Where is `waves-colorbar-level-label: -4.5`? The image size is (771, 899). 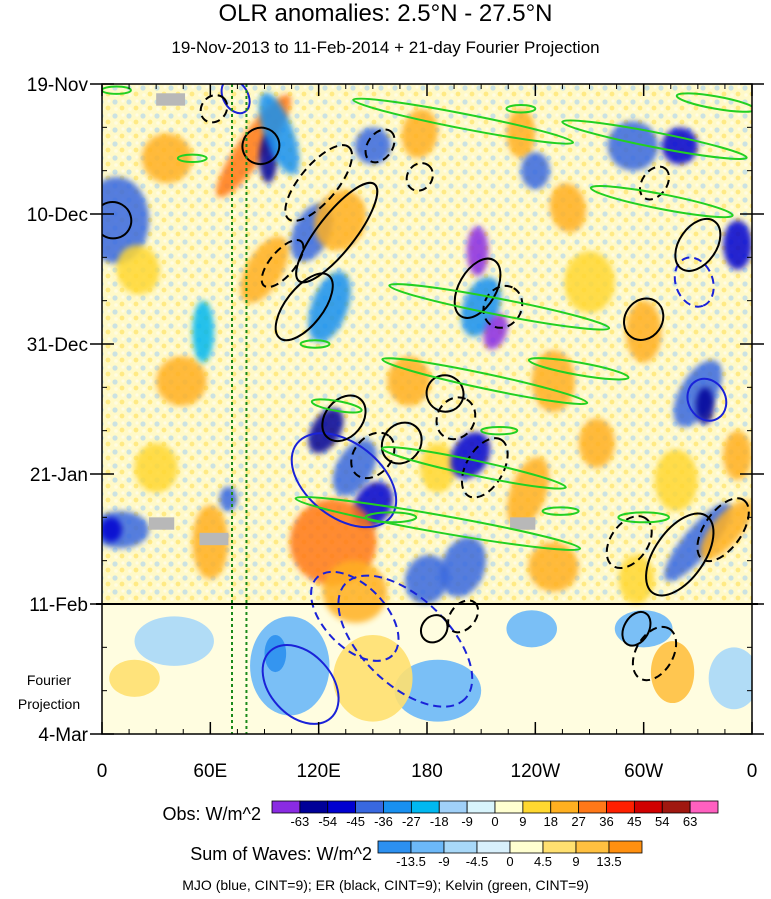
waves-colorbar-level-label: -4.5 is located at coordinates (477, 861).